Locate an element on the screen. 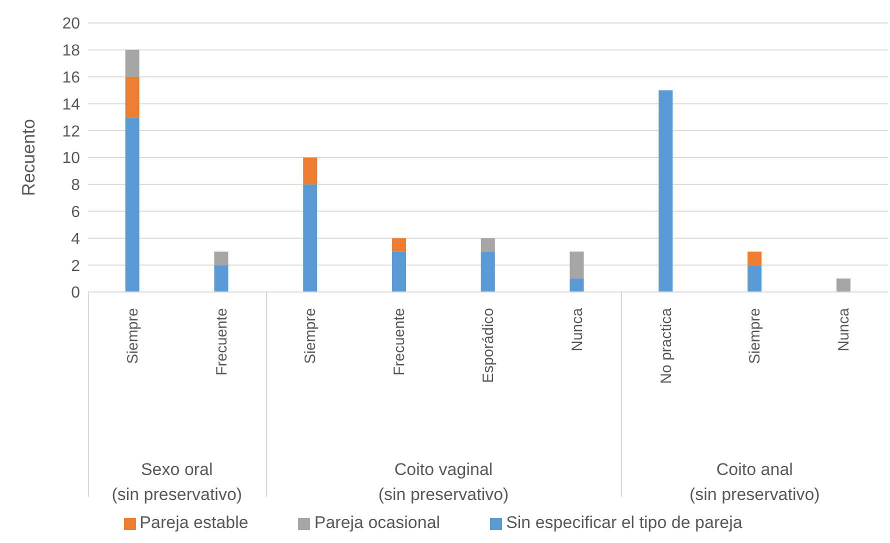 The width and height of the screenshot is (890, 543). legend-label: Sin especificar el tipo de pareja is located at coordinates (624, 522).